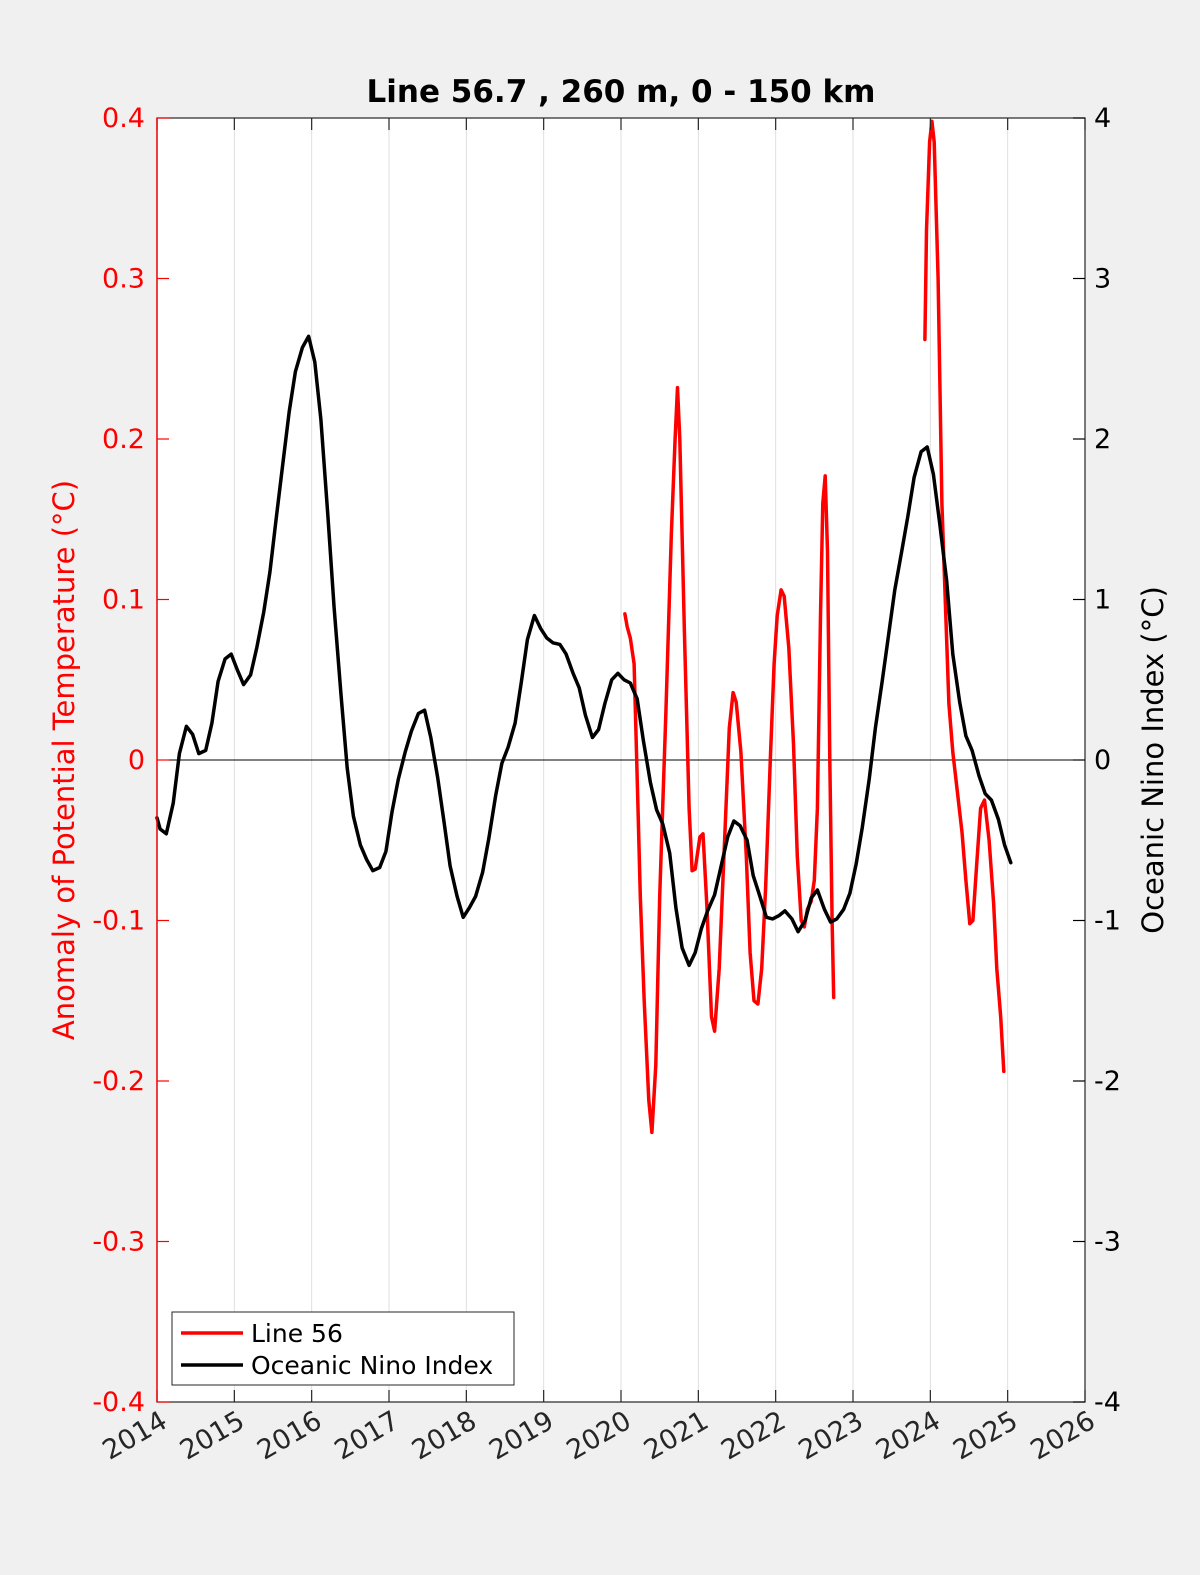  I want to click on y-right-tick-label: 3, so click(1102, 279).